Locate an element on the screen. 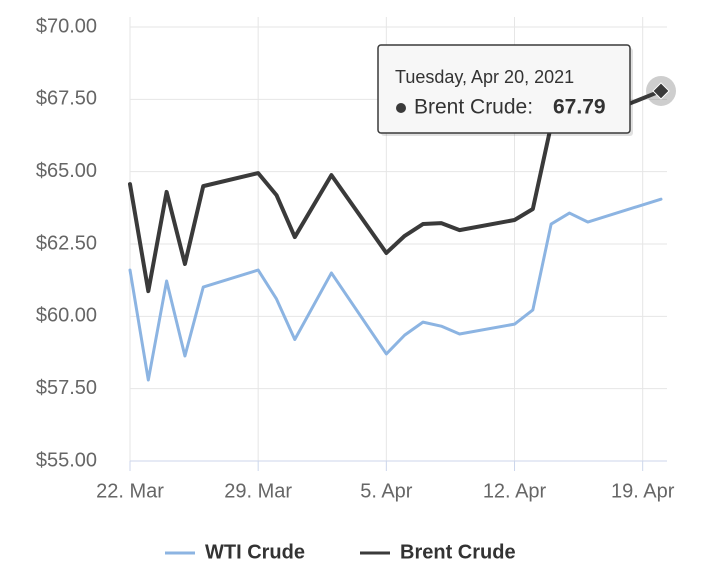  y-tick-label: $67.50 is located at coordinates (66, 99).